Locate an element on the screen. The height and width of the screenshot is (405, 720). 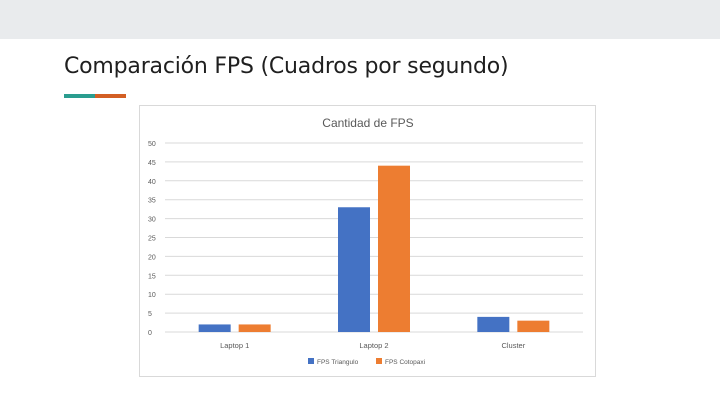
x-tick-label: Laptop 1 is located at coordinates (234, 345).